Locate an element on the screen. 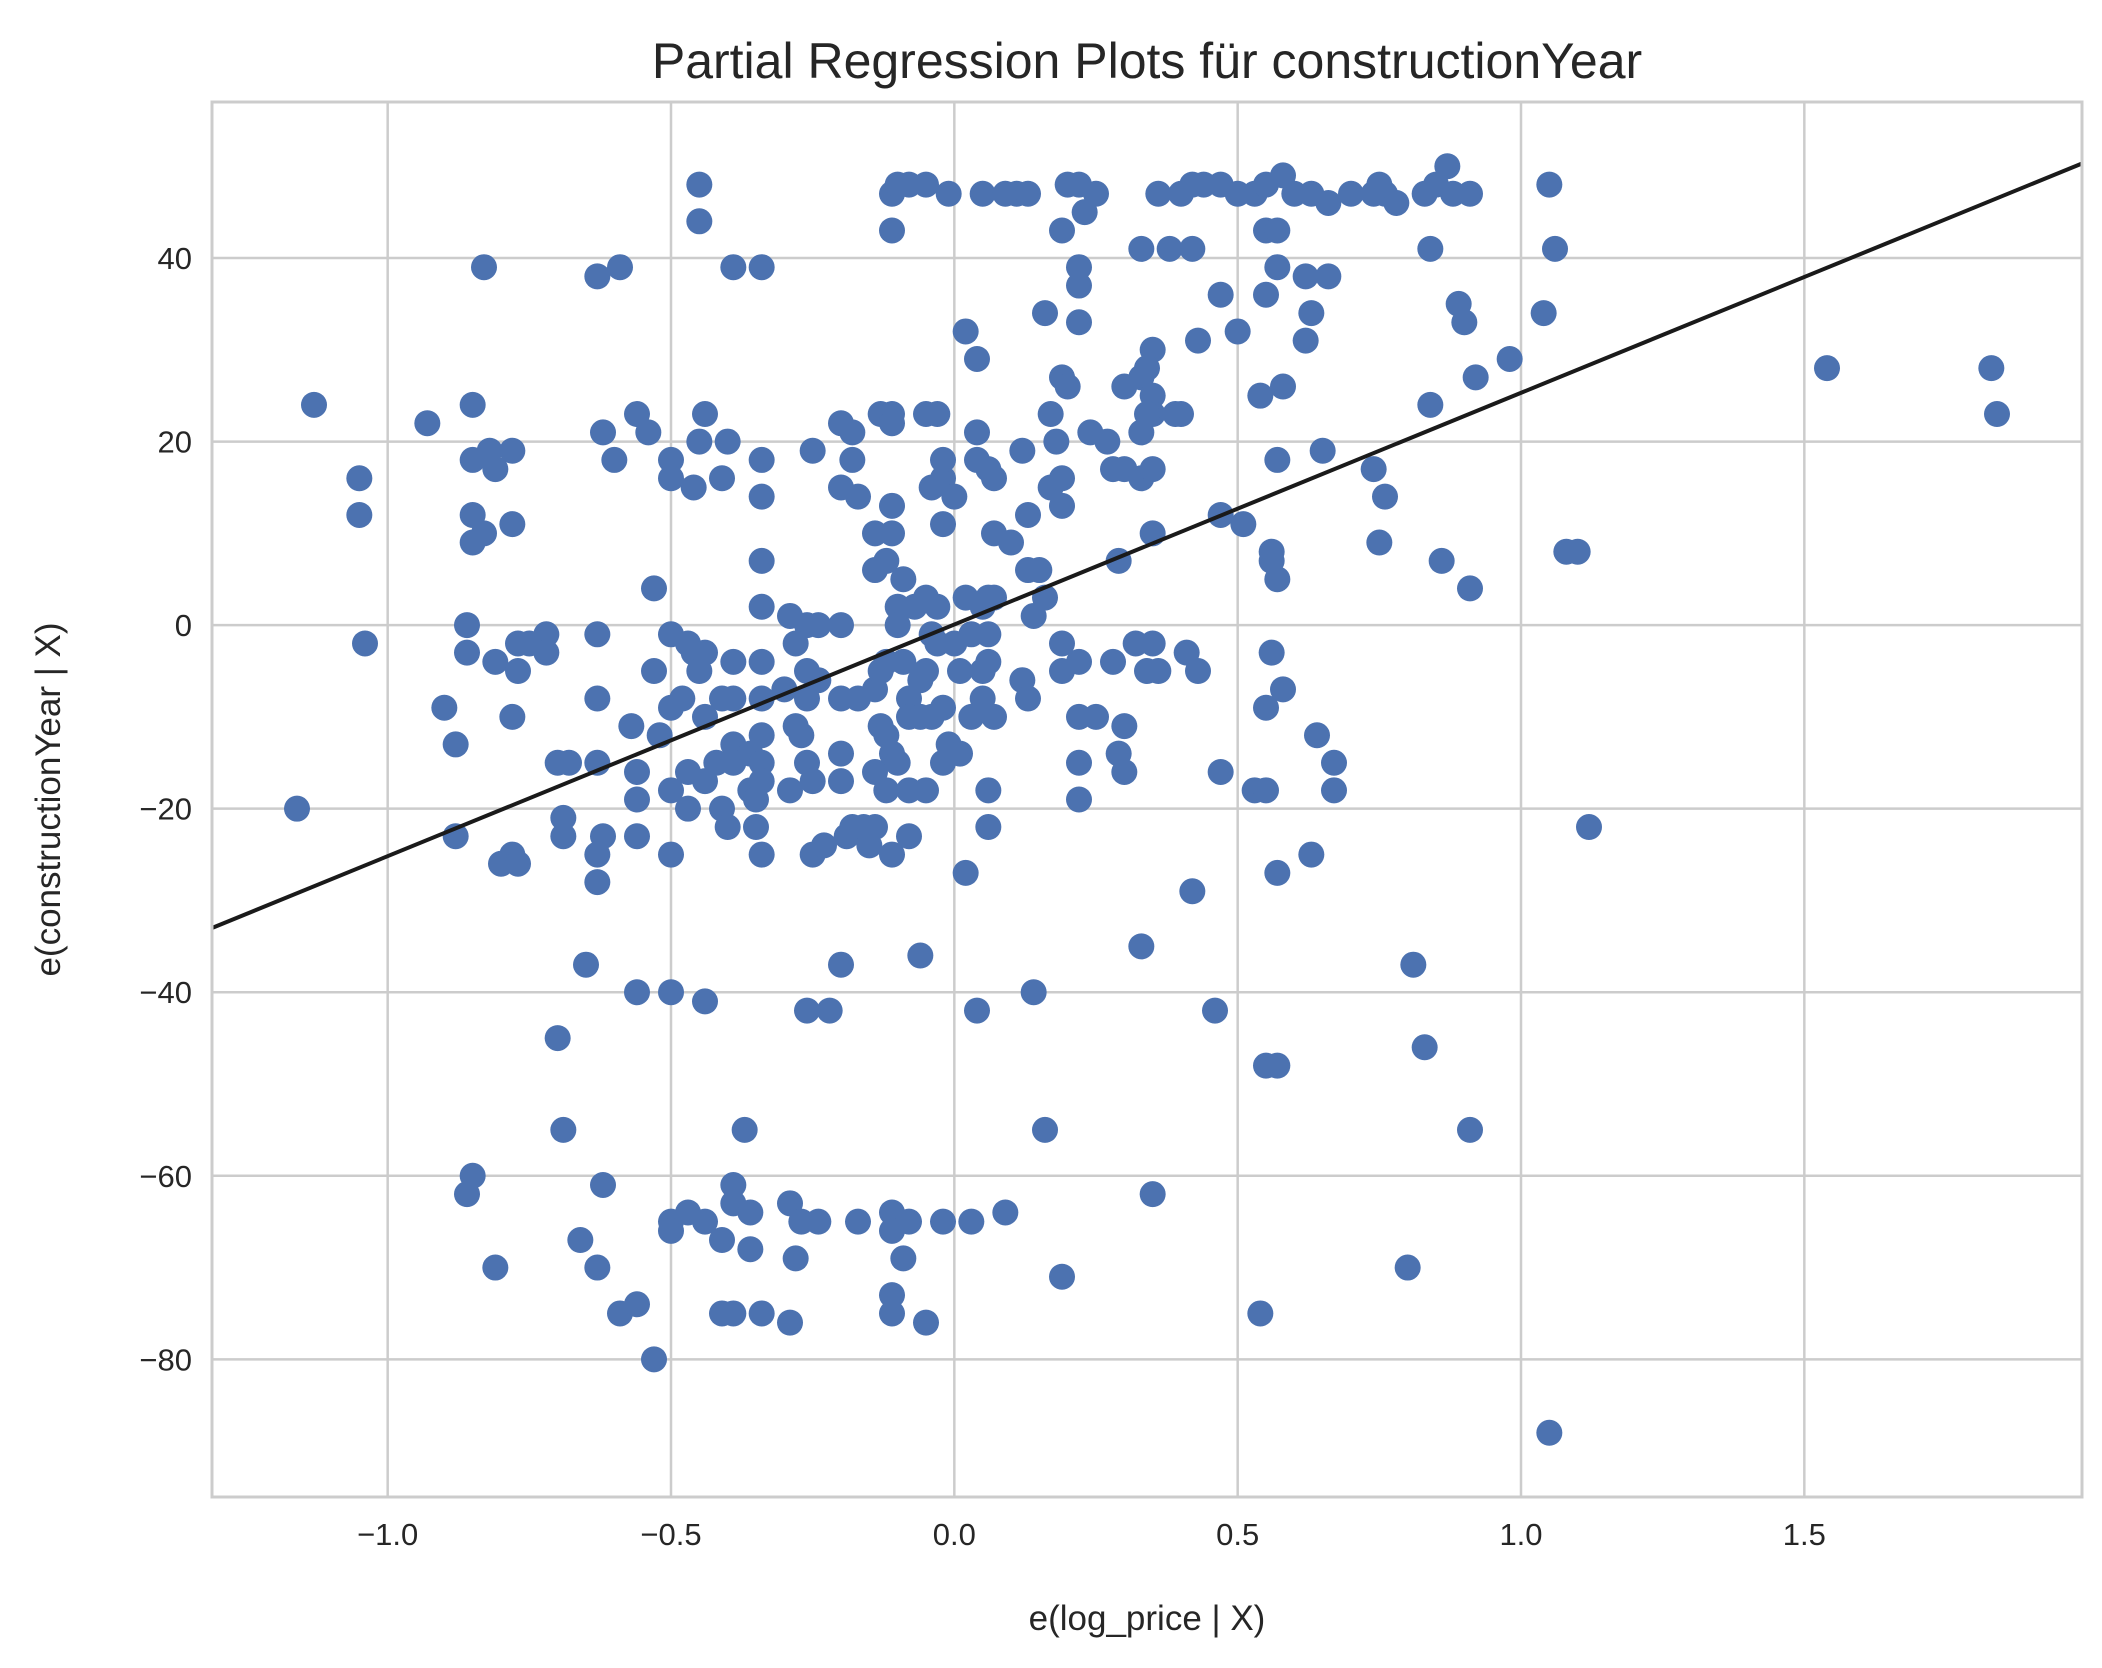 This screenshot has width=2102, height=1668. y-tick-label: −80 is located at coordinates (165, 1359).